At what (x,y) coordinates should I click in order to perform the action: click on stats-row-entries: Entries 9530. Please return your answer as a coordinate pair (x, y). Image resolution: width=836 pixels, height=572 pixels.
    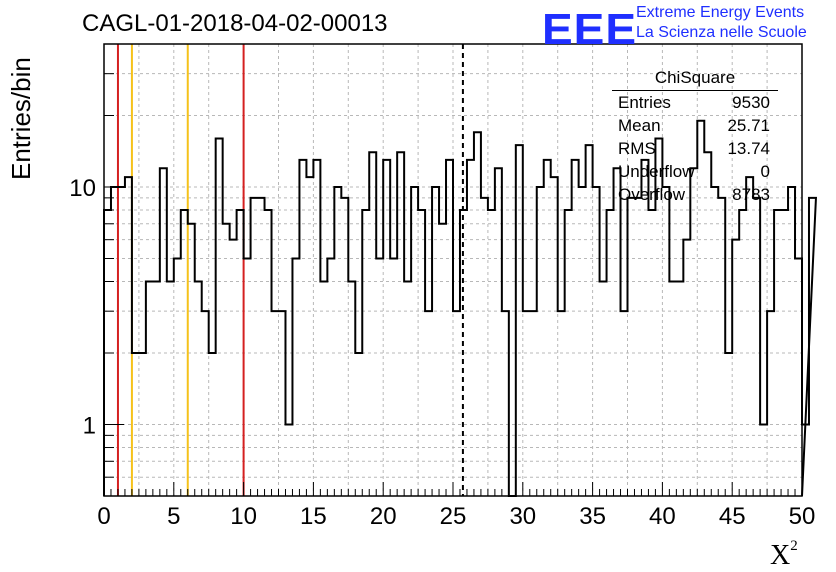
    Looking at the image, I should click on (695, 102).